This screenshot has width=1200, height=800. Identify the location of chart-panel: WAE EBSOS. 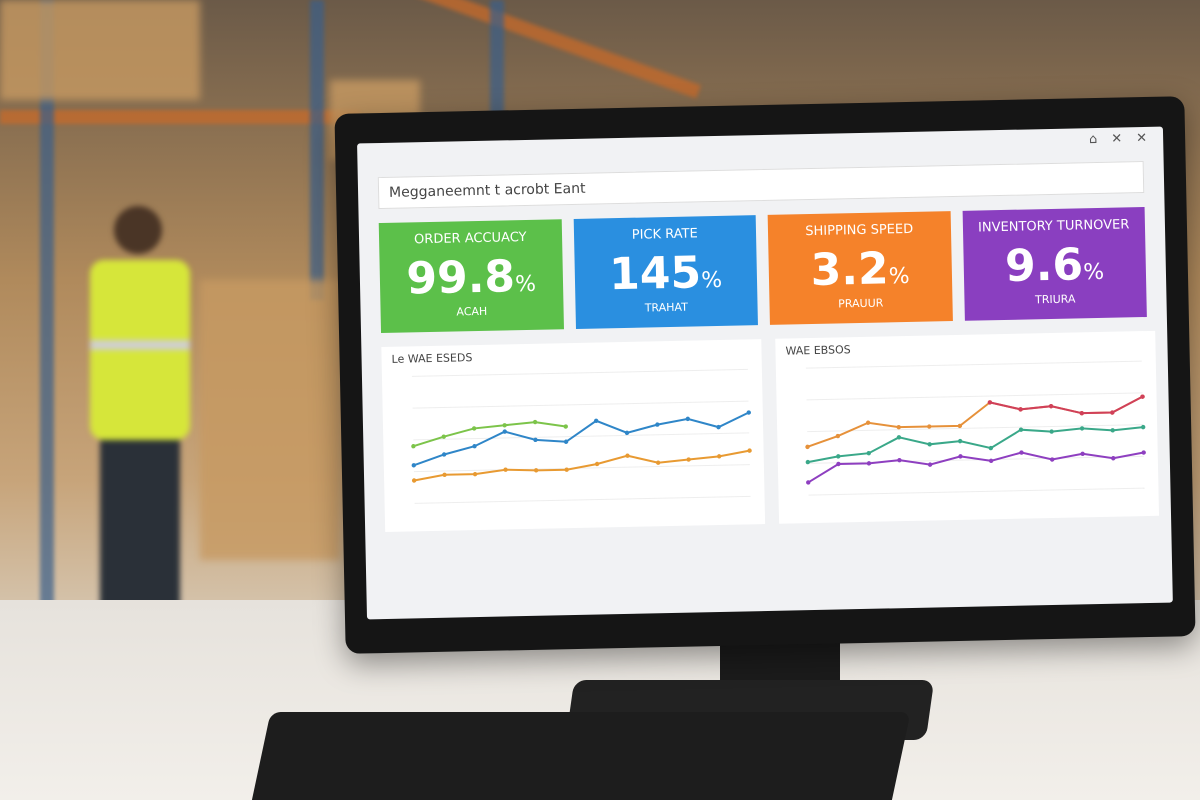
(967, 427).